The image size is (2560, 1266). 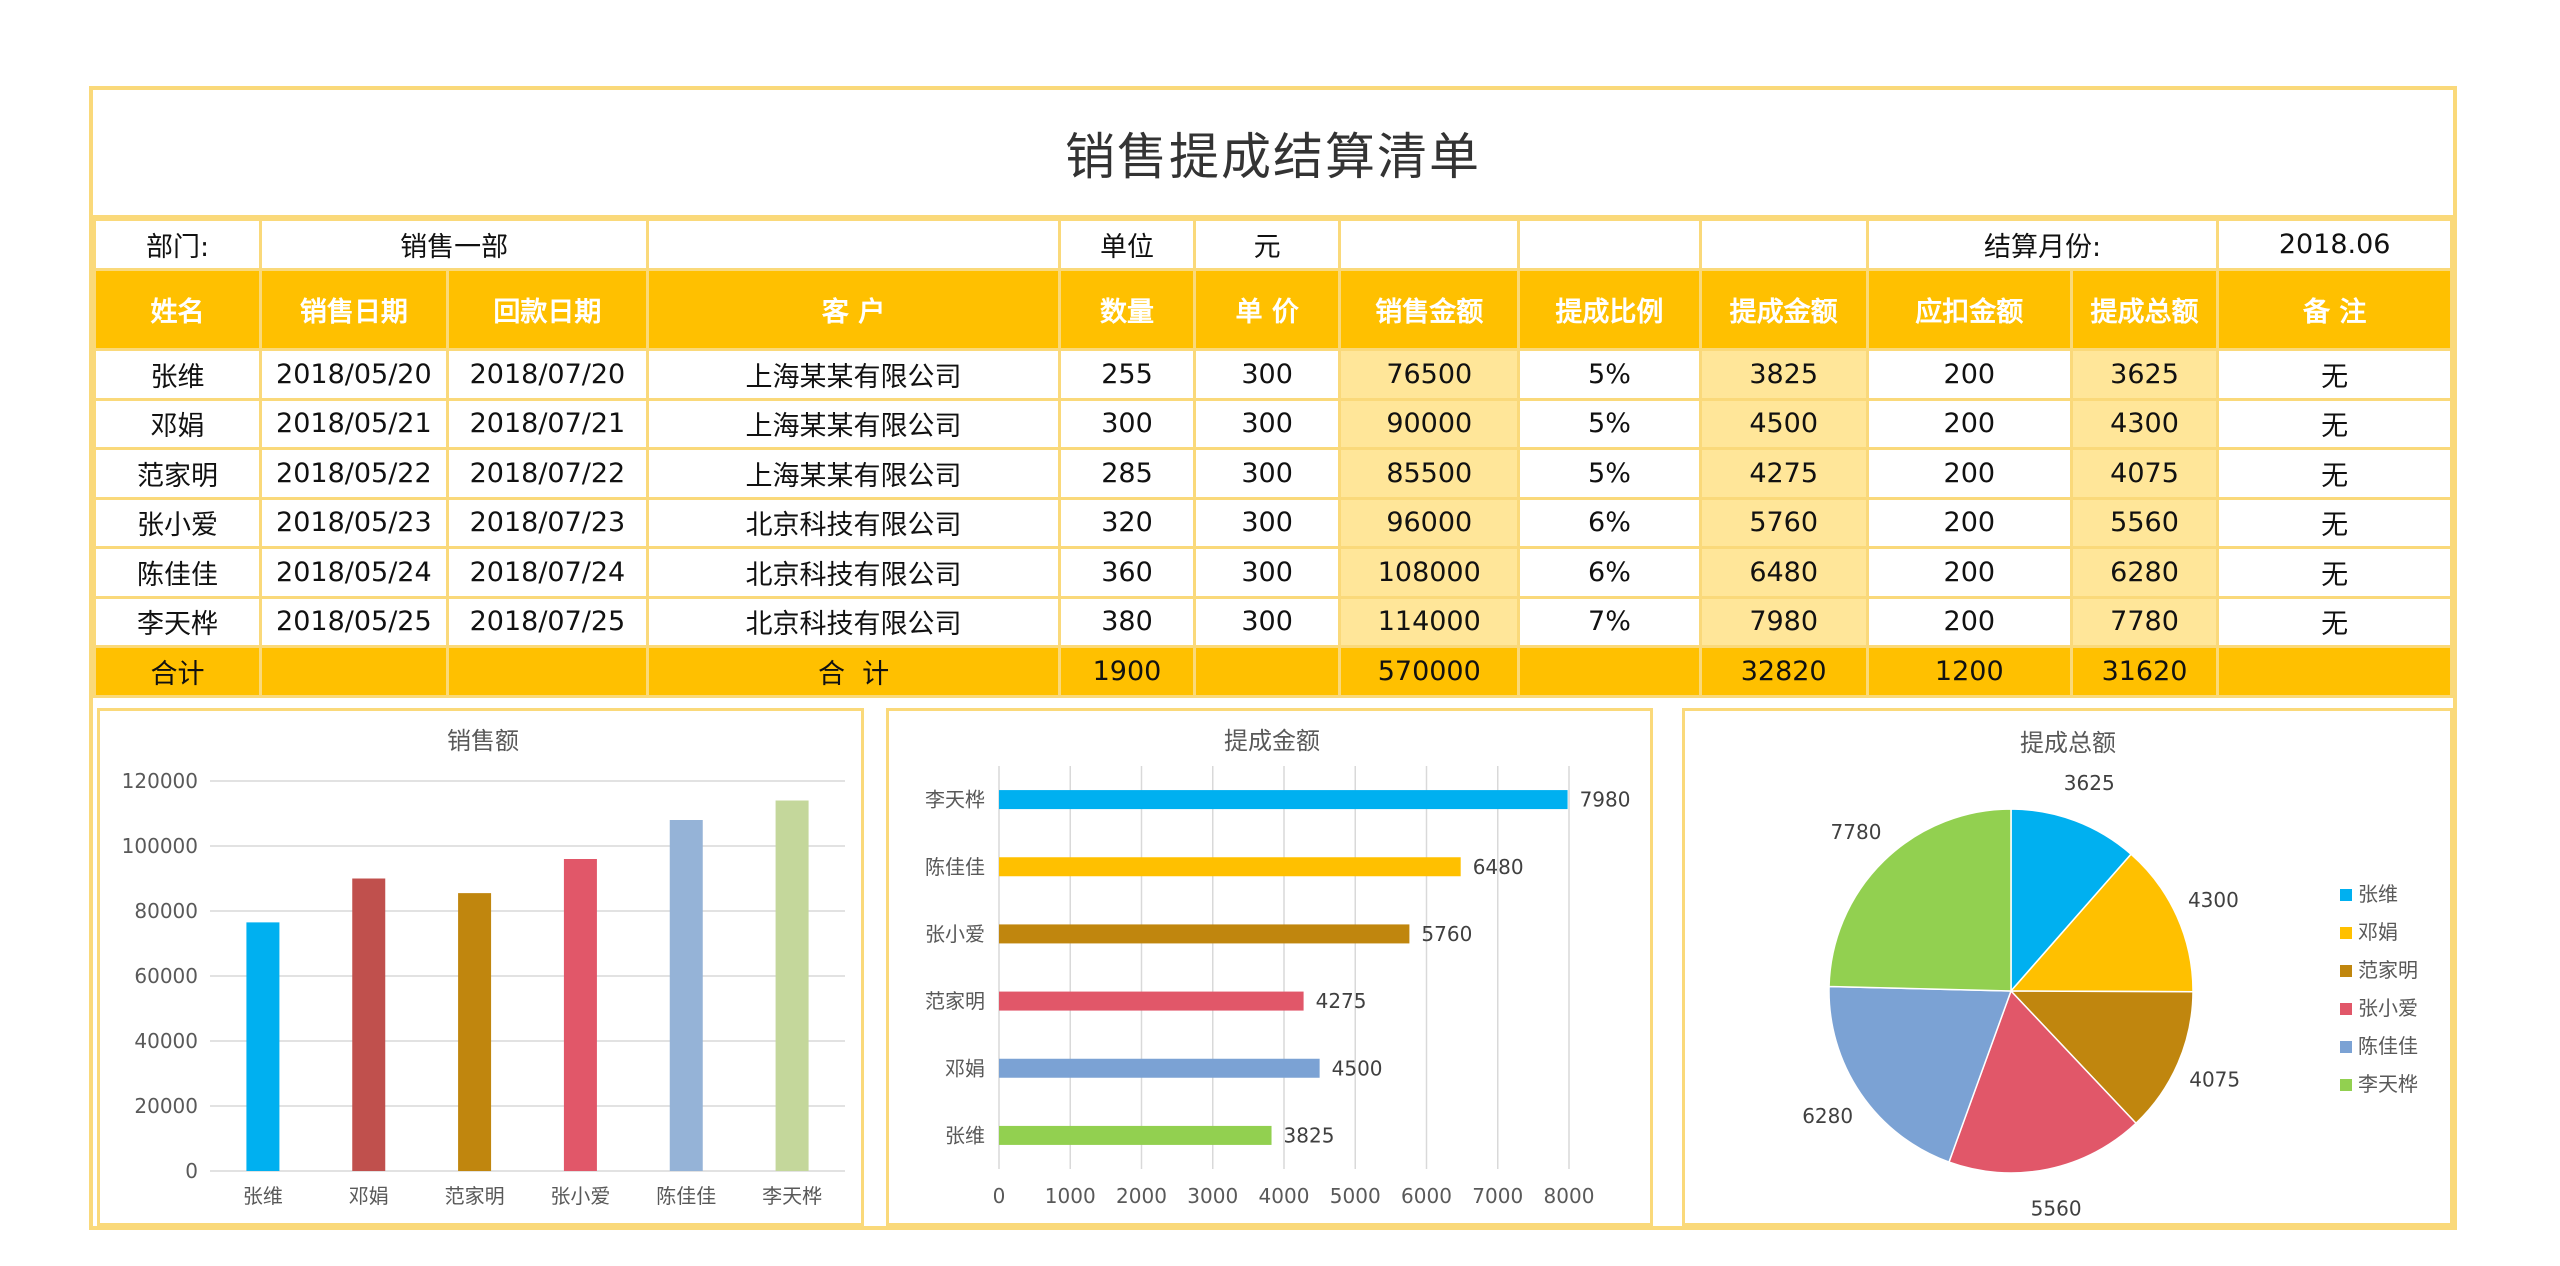 I want to click on cell-sale-date: 2018/05/21, so click(x=354, y=423).